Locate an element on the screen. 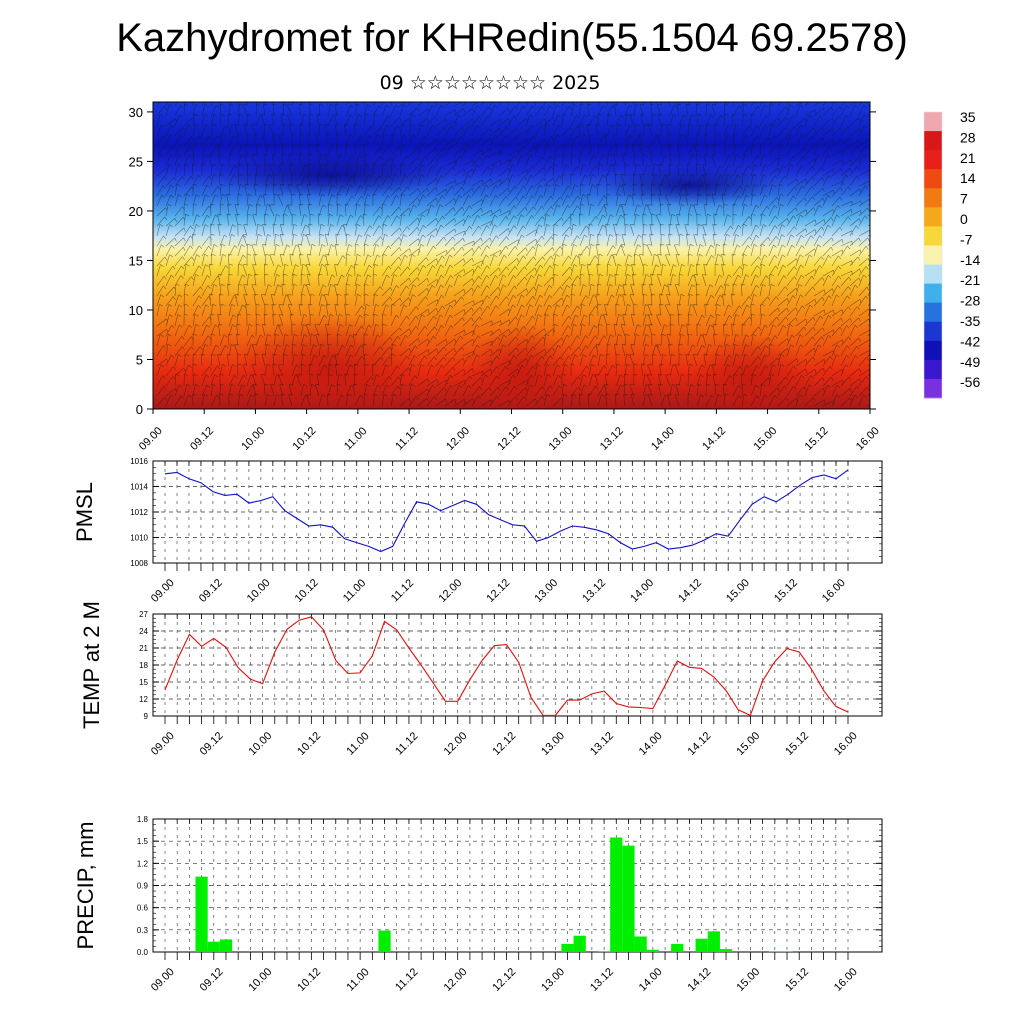  pmsl-panel-xtick-label: 12.00 is located at coordinates (450, 591).